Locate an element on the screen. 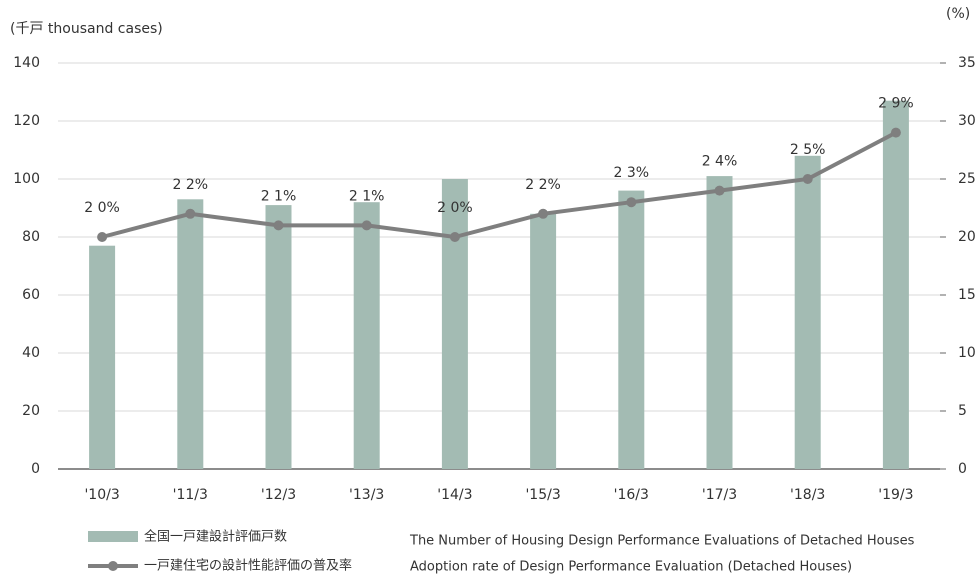 Image resolution: width=975 pixels, height=579 pixels. y-tick-label: 140 is located at coordinates (26, 63).